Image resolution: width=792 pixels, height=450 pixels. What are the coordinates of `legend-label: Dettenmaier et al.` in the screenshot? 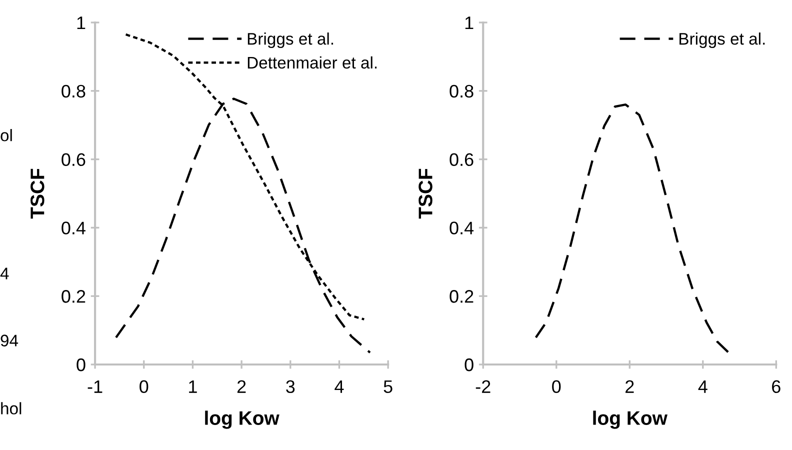 It's located at (312, 62).